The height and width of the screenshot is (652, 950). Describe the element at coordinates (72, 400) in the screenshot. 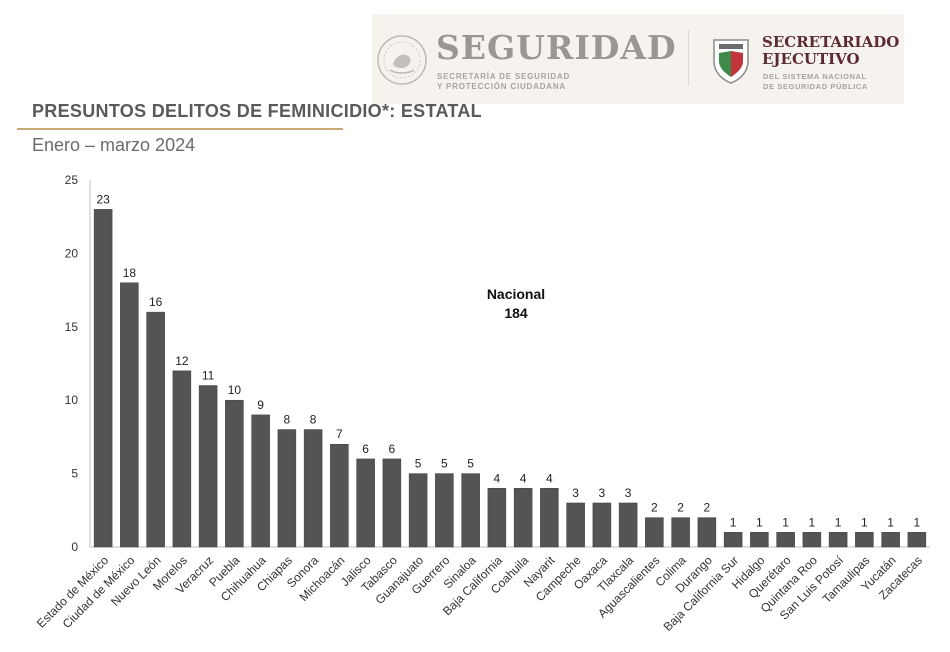

I see `y-tick-label: 10` at that location.